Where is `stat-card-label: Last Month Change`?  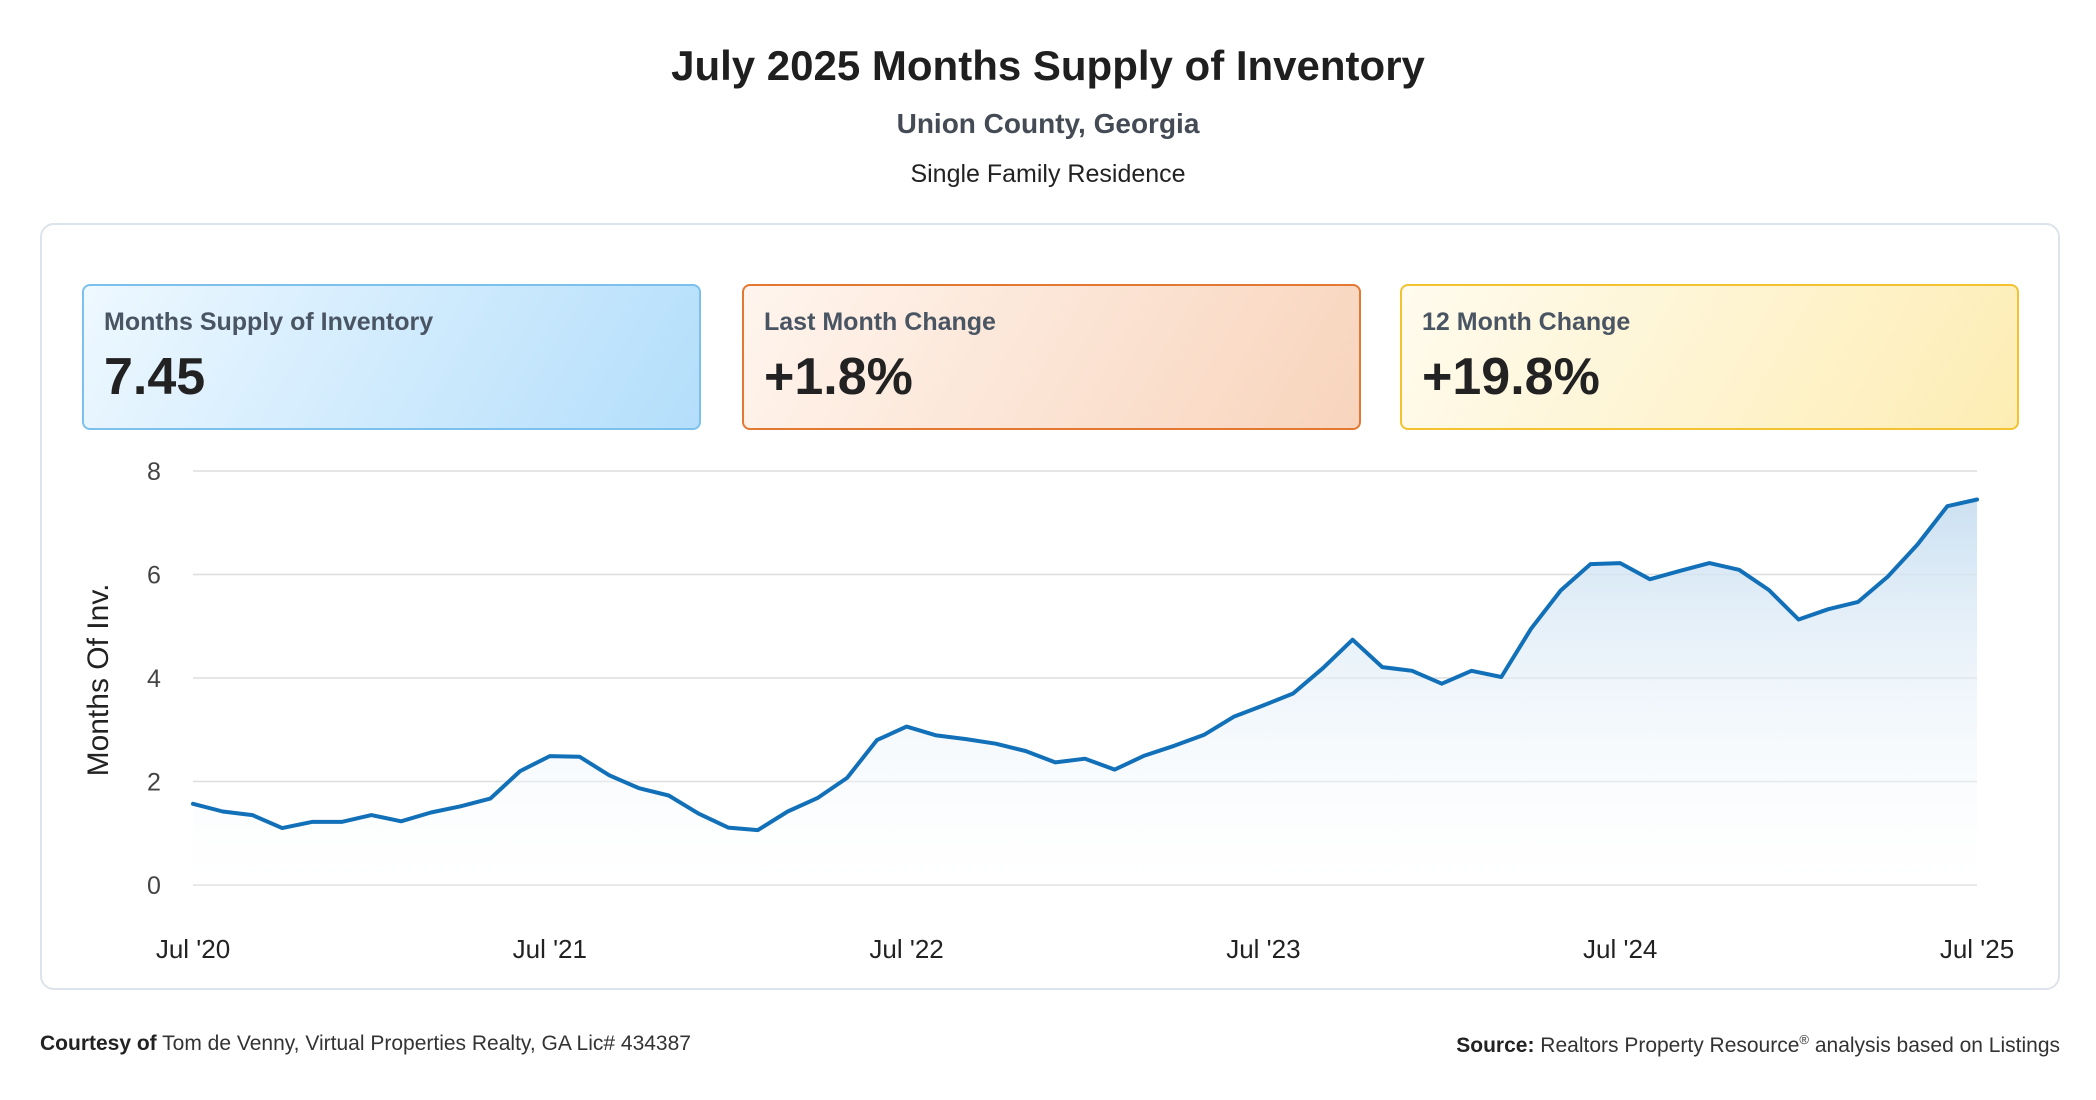 stat-card-label: Last Month Change is located at coordinates (880, 322).